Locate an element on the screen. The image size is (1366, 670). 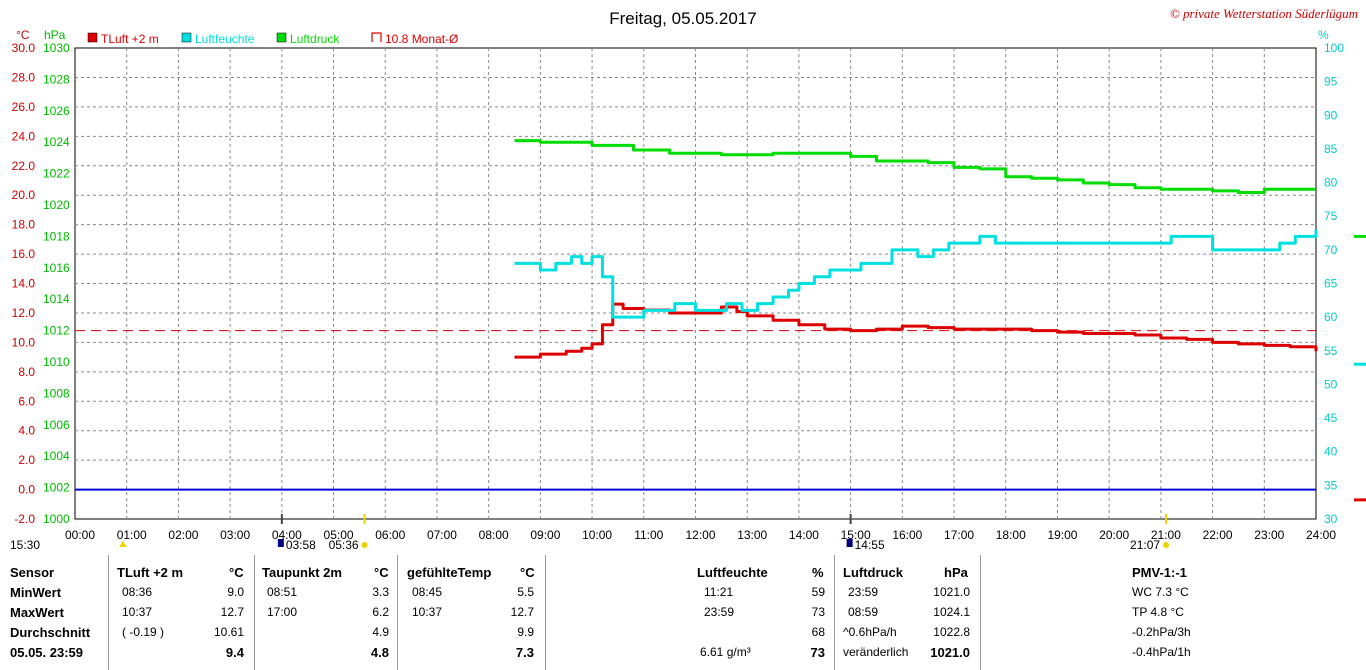
taupunkt-max-time: 17:00 is located at coordinates (282, 612).